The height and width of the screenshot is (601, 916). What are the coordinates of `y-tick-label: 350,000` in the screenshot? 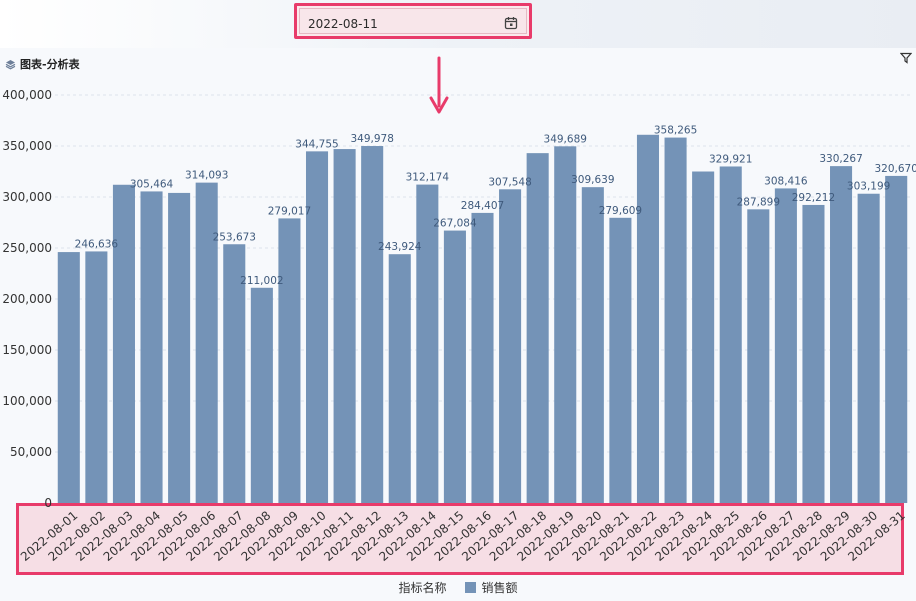 It's located at (27, 146).